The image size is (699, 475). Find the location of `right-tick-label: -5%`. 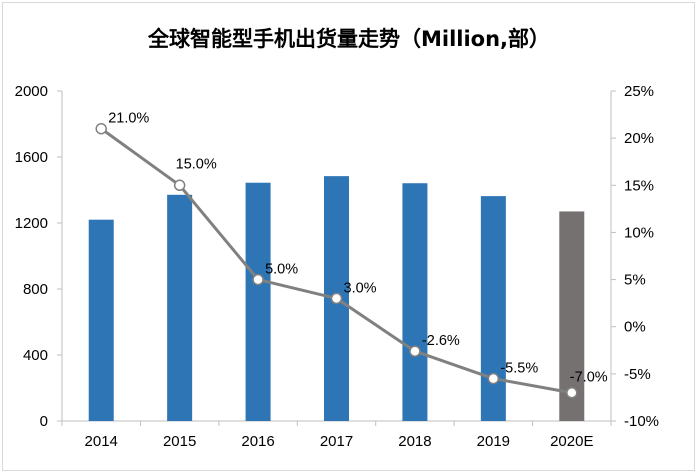

right-tick-label: -5% is located at coordinates (637, 374).